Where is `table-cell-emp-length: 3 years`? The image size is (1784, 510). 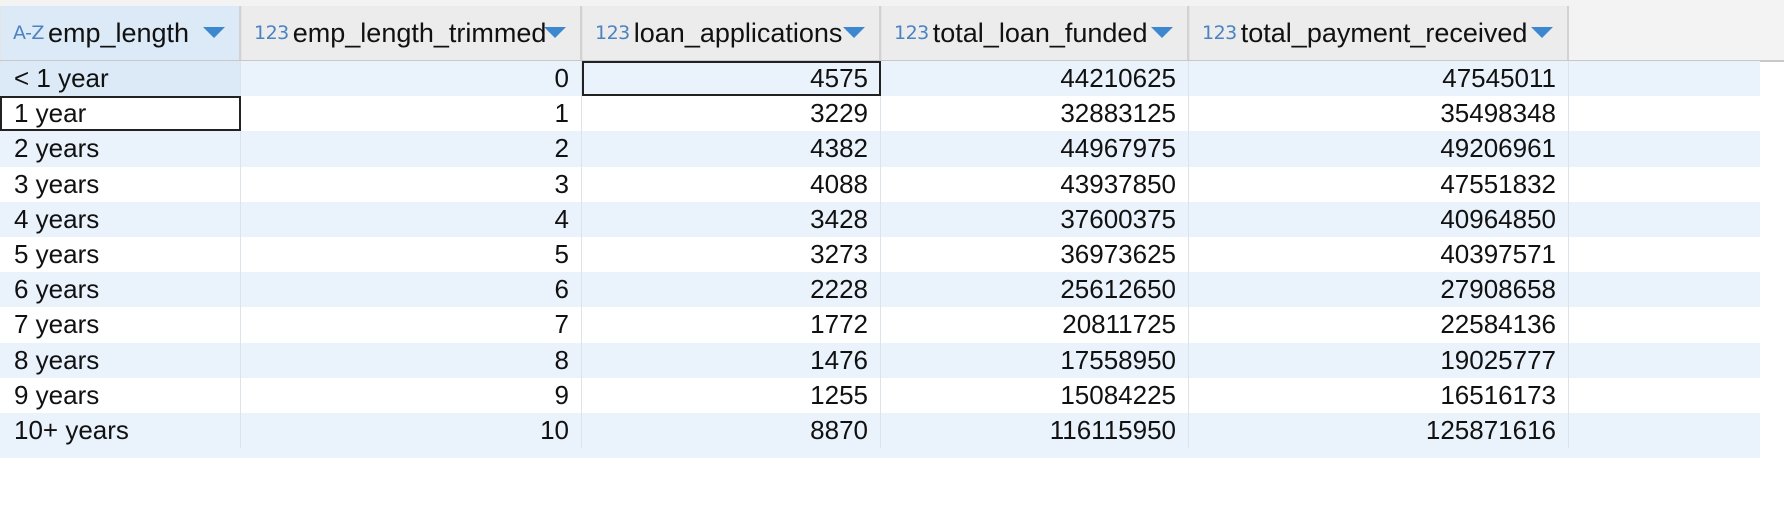 table-cell-emp-length: 3 years is located at coordinates (120, 184).